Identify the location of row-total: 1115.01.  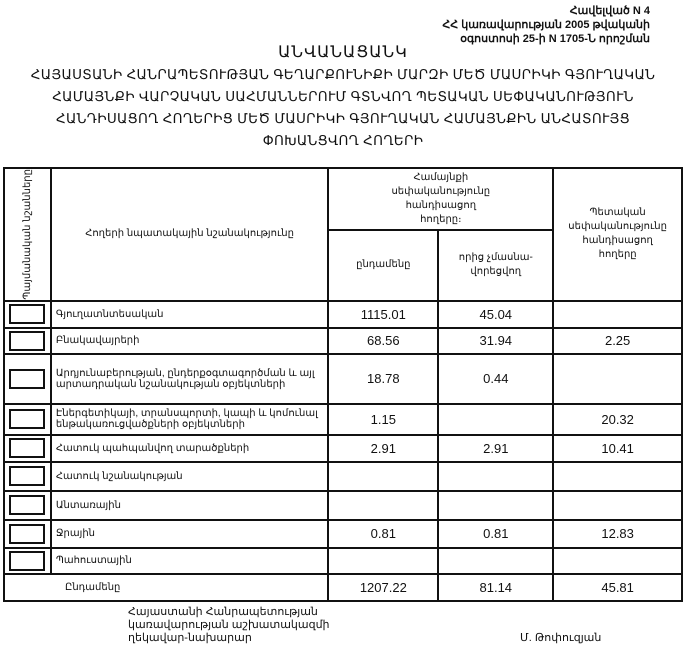
(383, 314).